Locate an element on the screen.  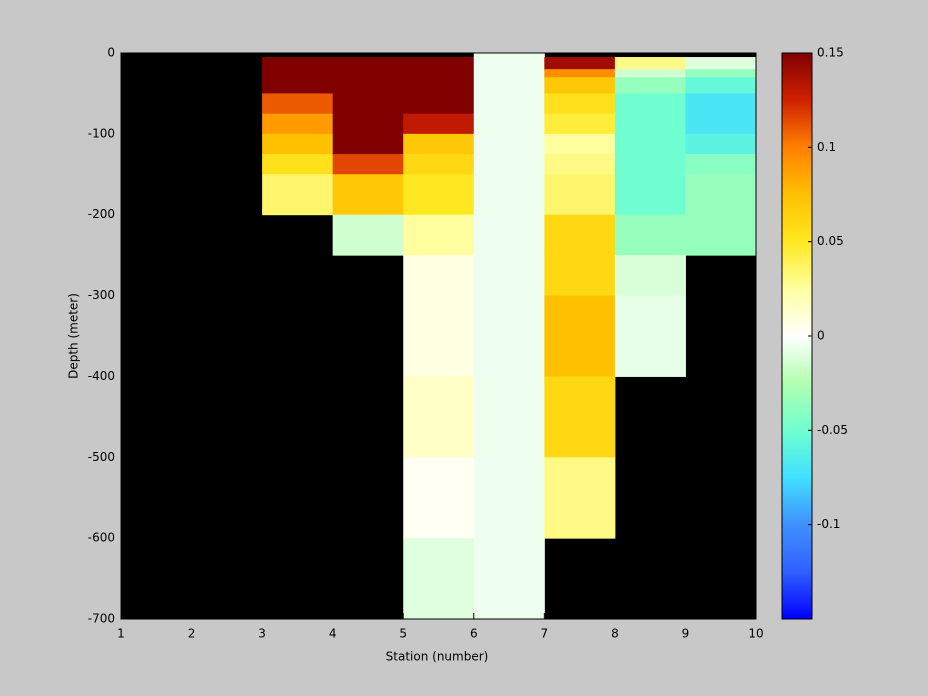
y-axis-label: Depth (meter) is located at coordinates (74, 336).